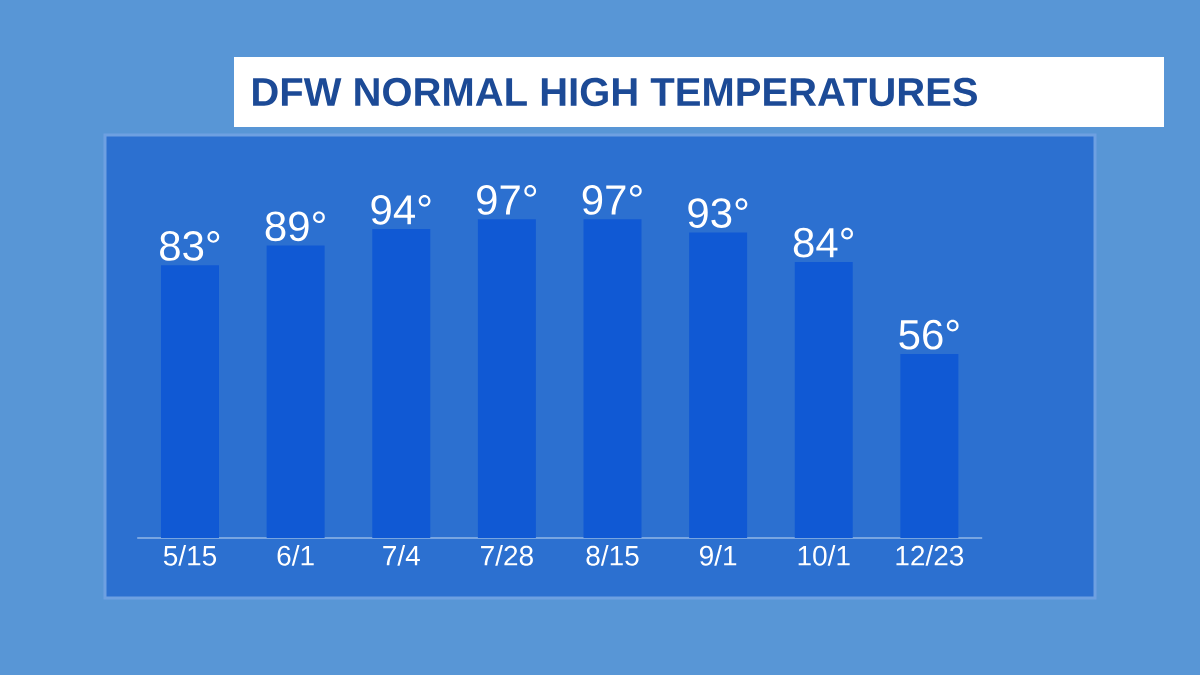 The width and height of the screenshot is (1200, 675). Describe the element at coordinates (295, 555) in the screenshot. I see `x-tick-label: 6/1` at that location.